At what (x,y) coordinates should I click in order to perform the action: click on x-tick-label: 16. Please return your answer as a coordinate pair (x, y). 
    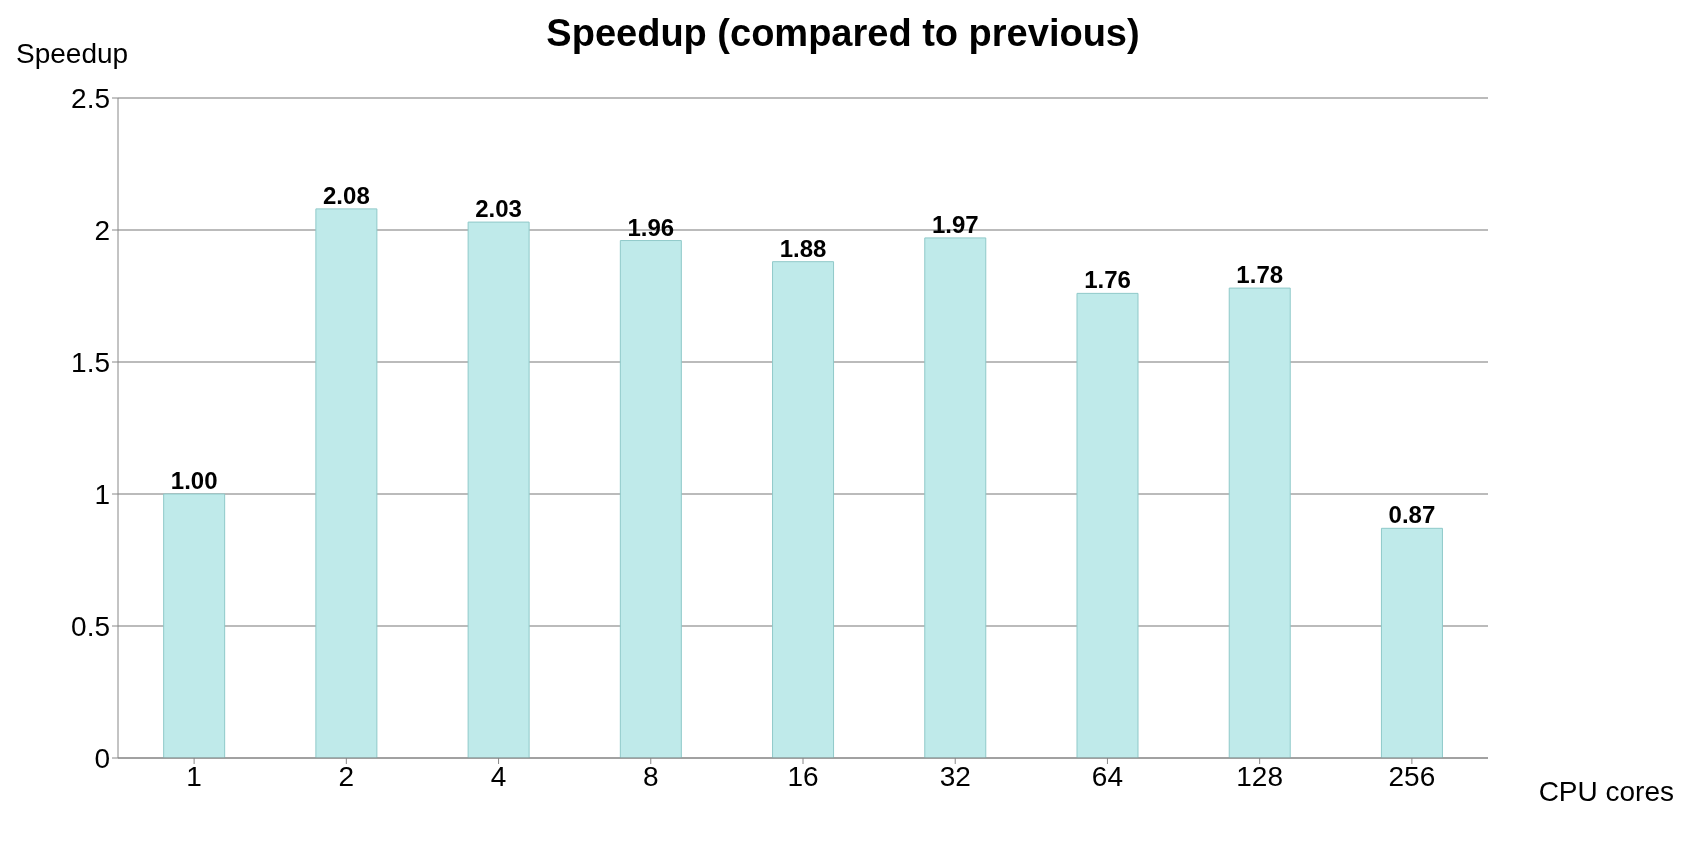
    Looking at the image, I should click on (803, 776).